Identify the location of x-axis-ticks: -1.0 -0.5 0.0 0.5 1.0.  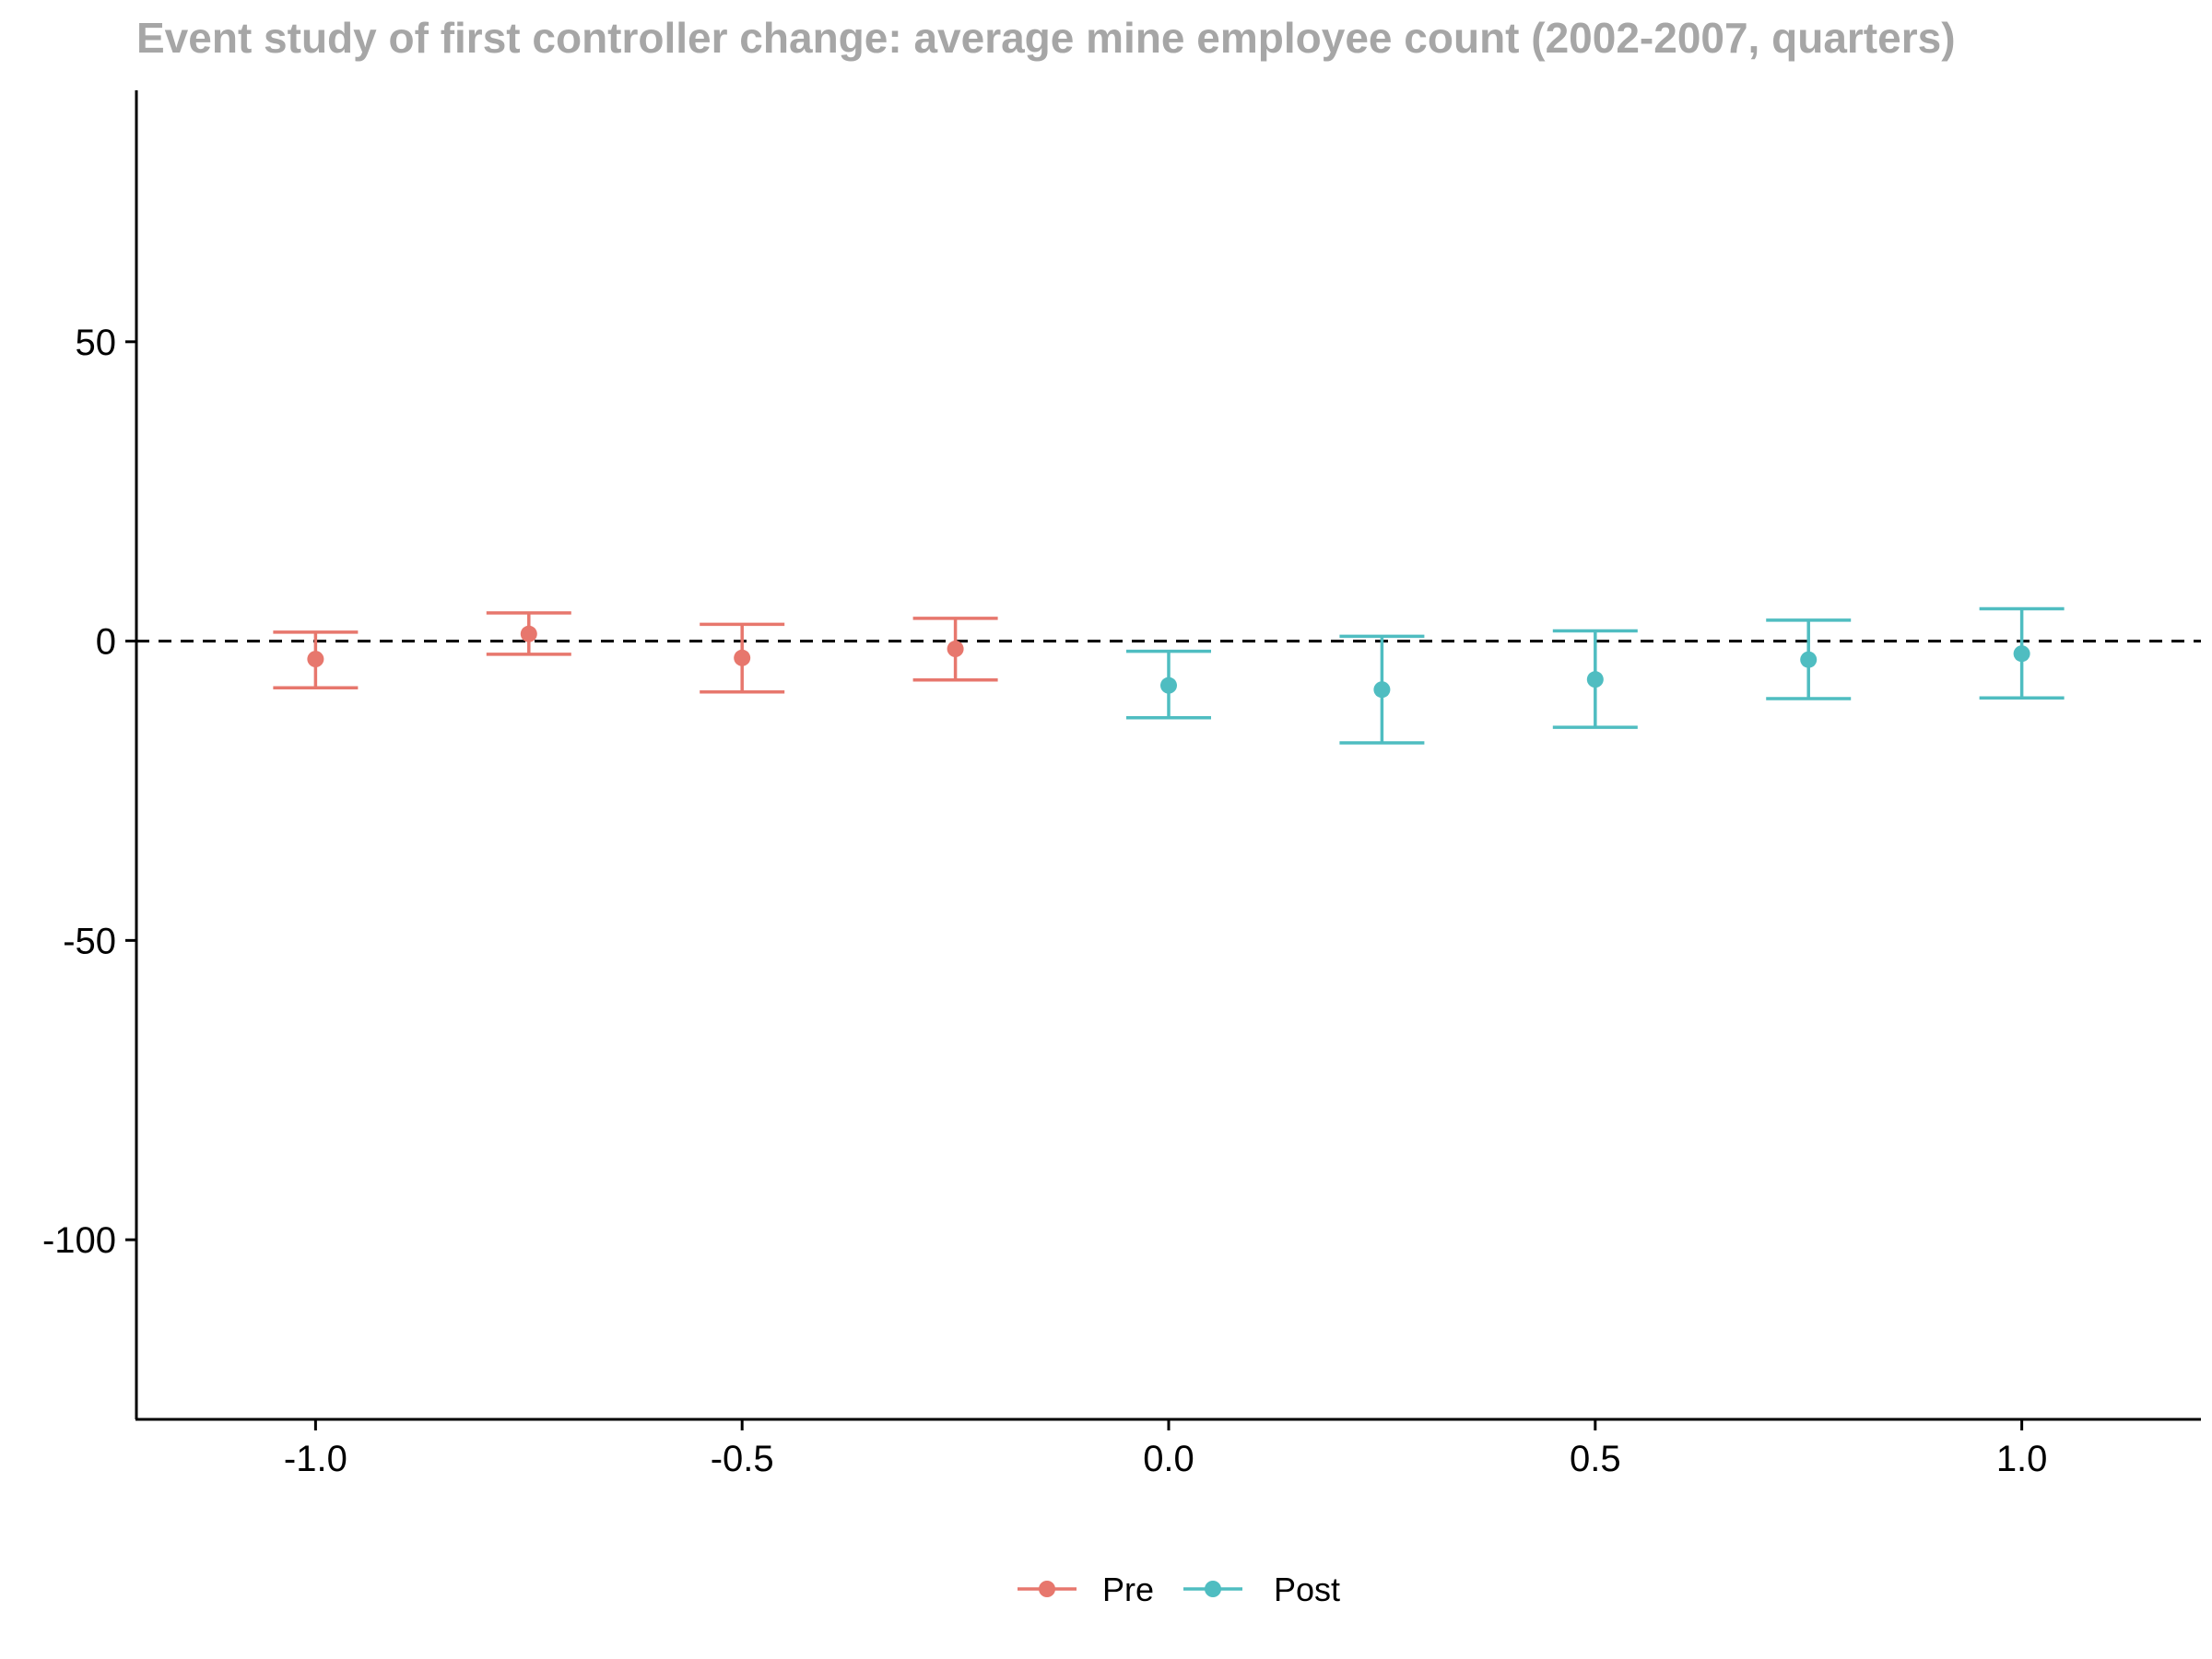
(1166, 1449).